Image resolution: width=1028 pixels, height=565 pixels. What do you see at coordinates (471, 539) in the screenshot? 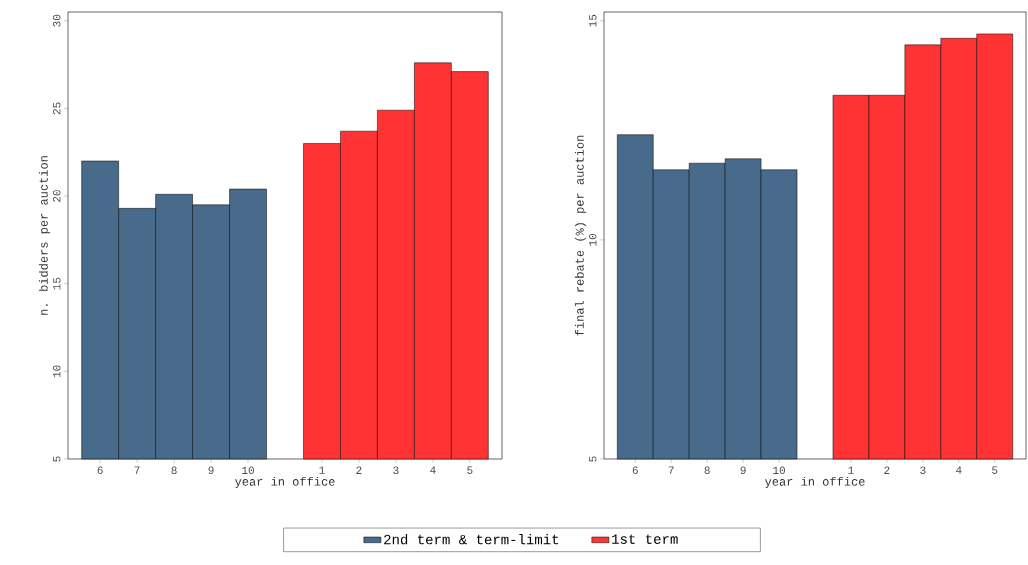
I see `legend-label: 2nd term & term-limit` at bounding box center [471, 539].